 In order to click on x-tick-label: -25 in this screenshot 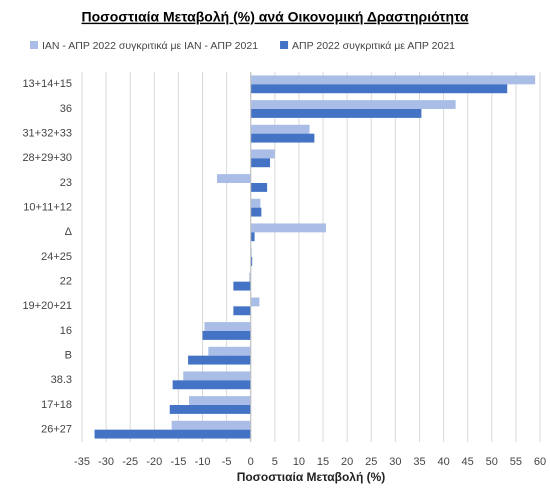, I will do `click(130, 462)`.